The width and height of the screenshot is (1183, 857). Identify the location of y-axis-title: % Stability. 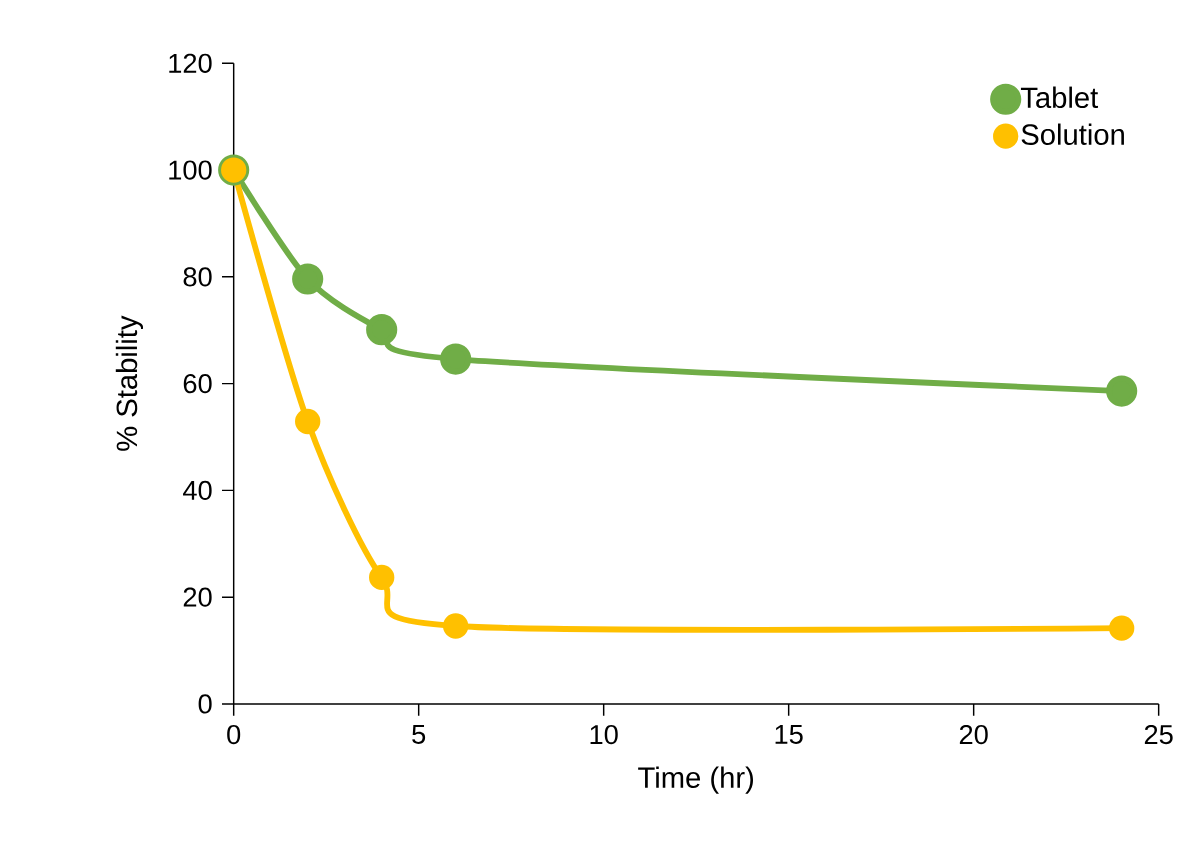
(129, 383).